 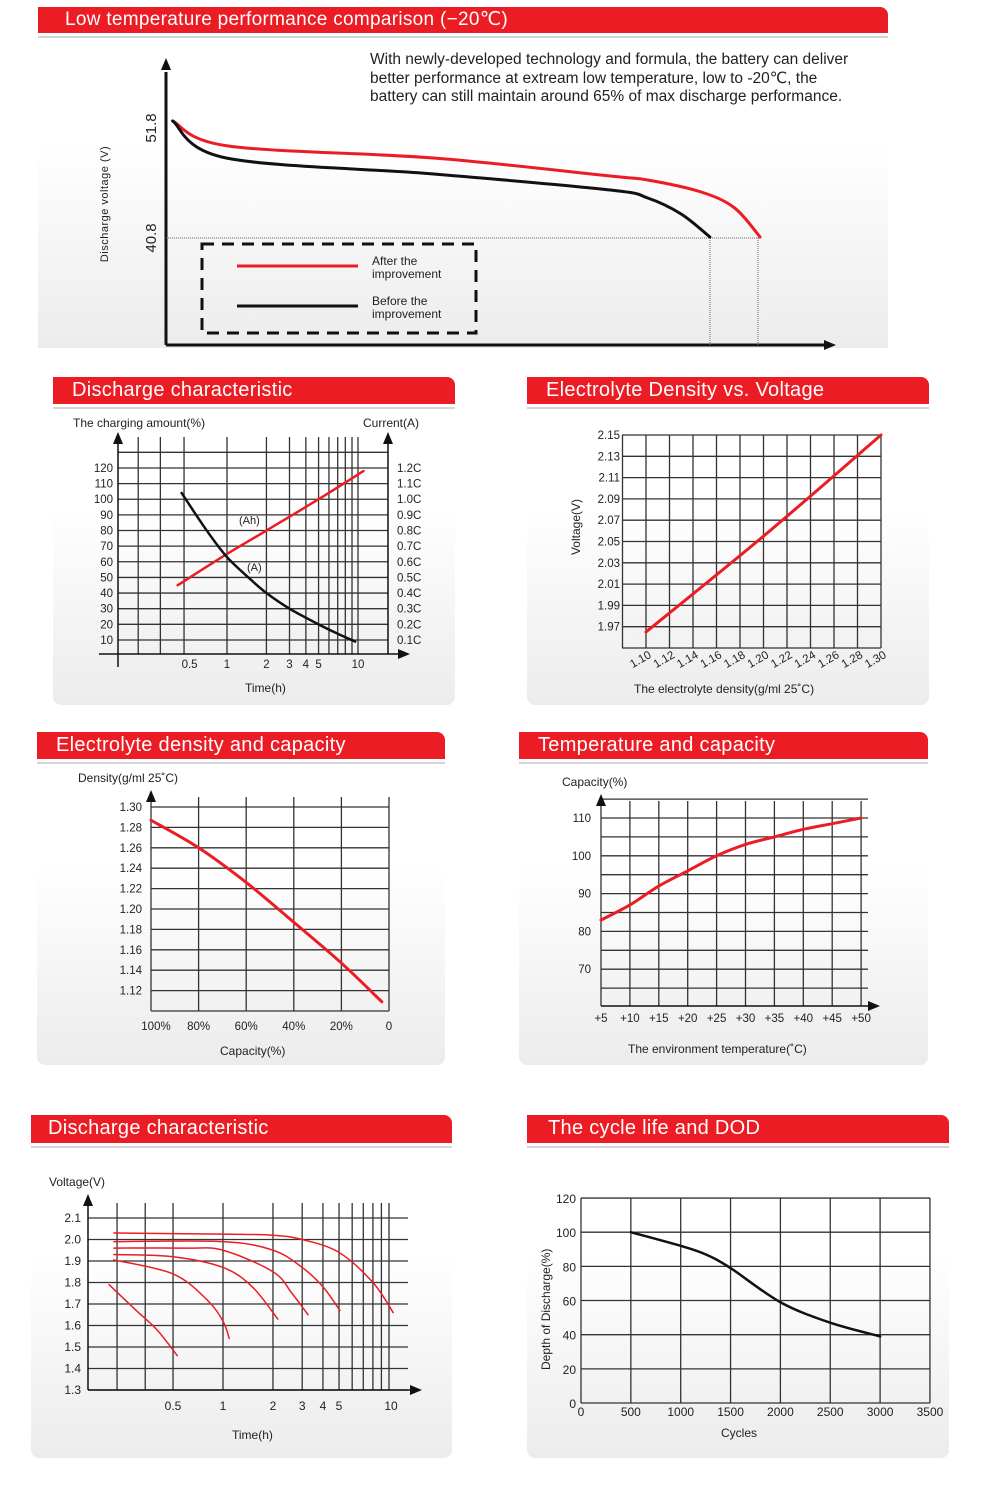 I want to click on x-tick-label: 1.16, so click(x=711, y=660).